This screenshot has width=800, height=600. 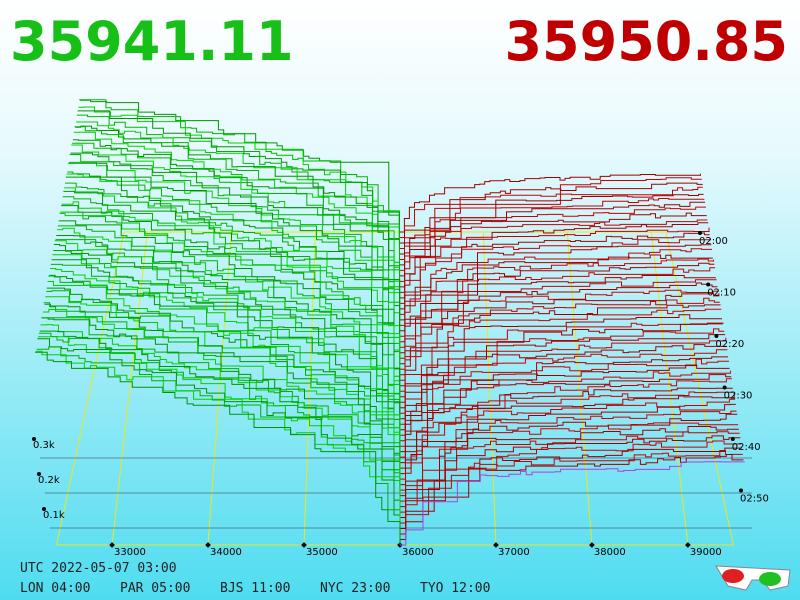 I want to click on price-tick-label: 33000, so click(x=130, y=552).